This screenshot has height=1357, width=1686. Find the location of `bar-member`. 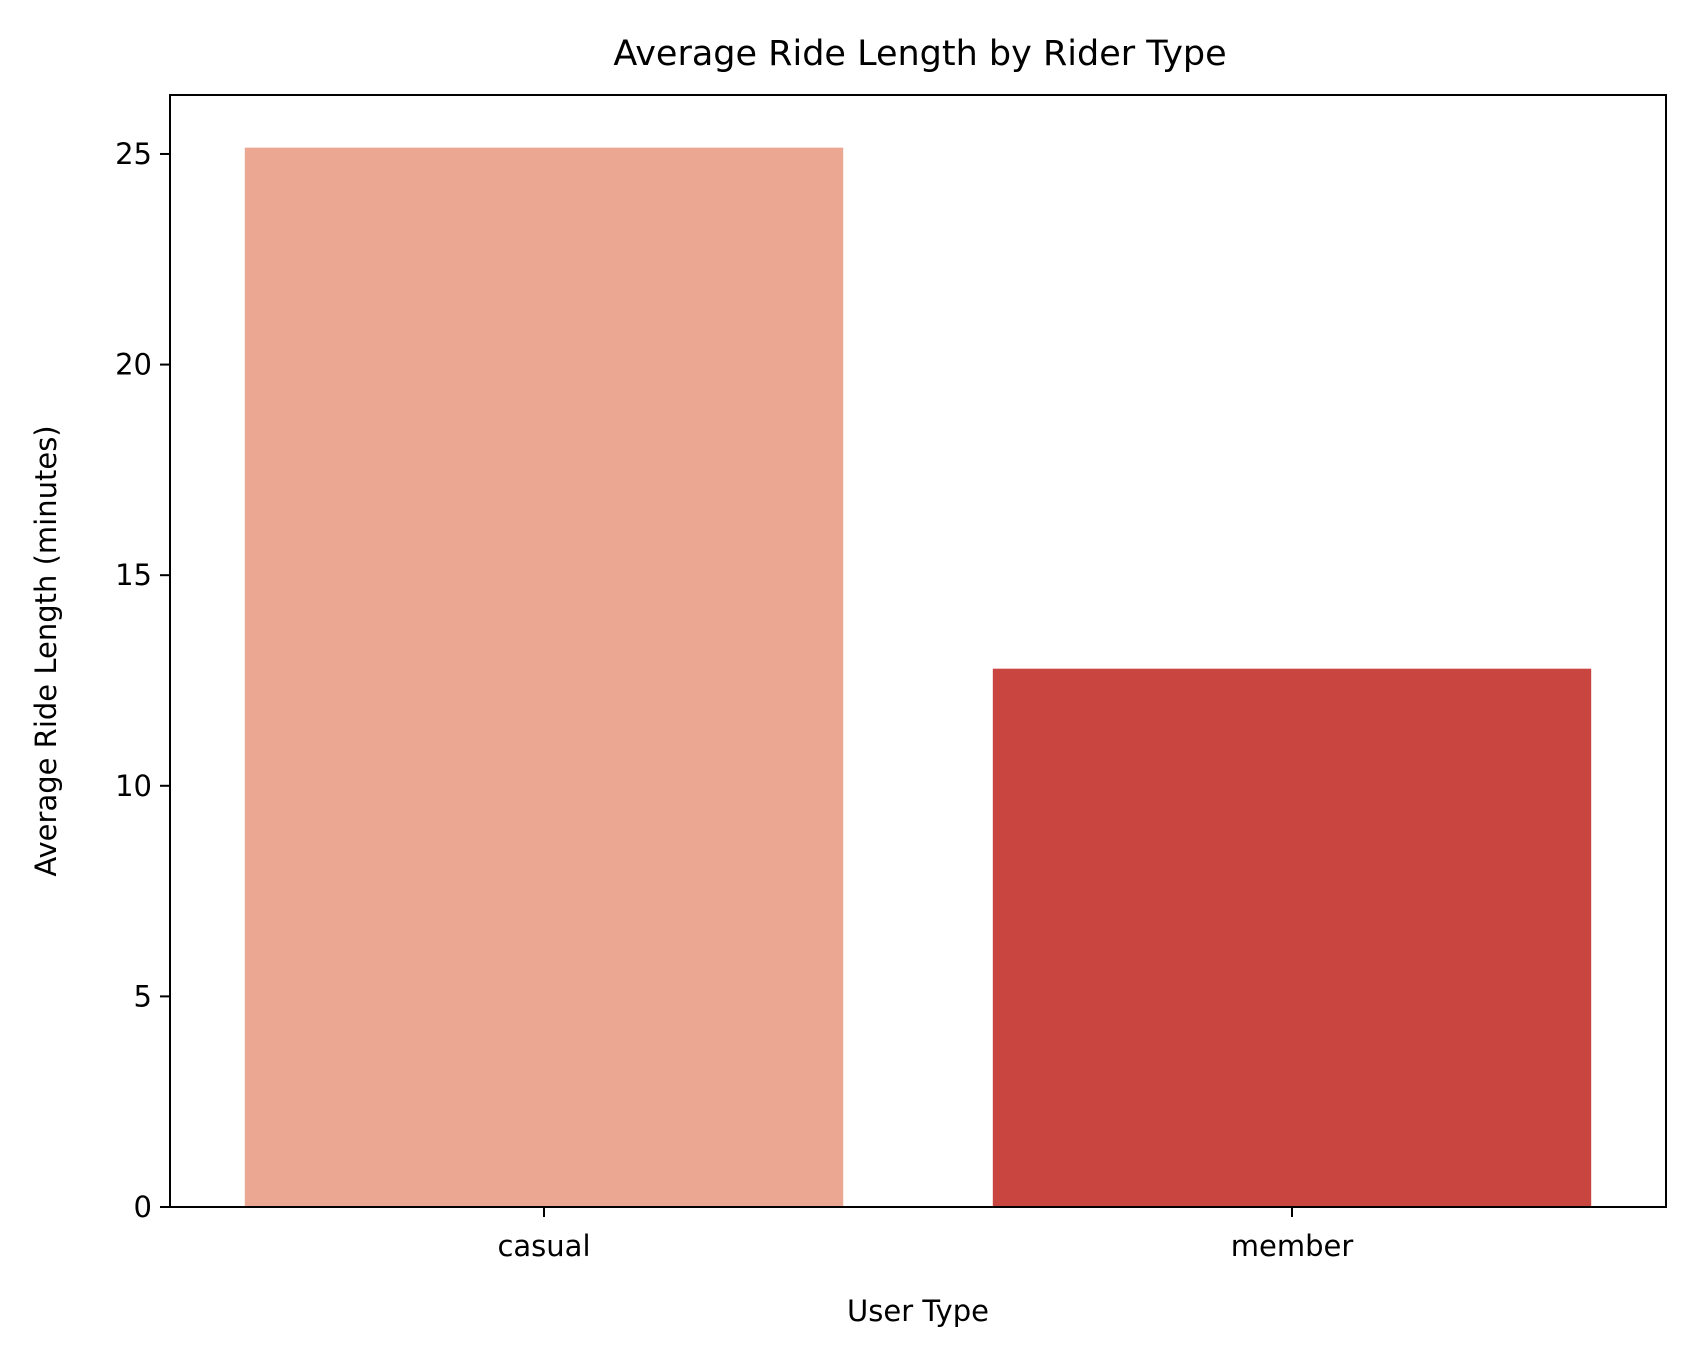

bar-member is located at coordinates (1292, 937).